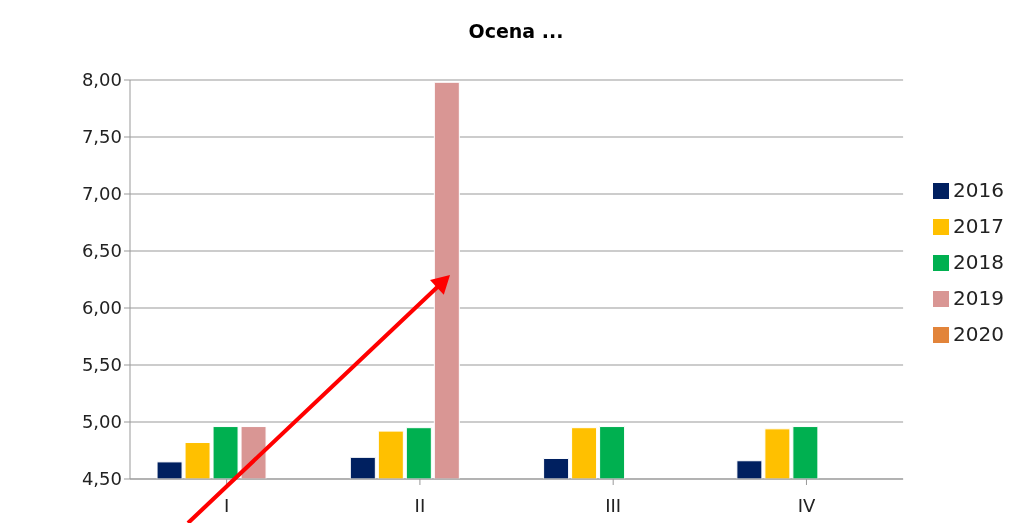 Image resolution: width=1032 pixels, height=523 pixels. Describe the element at coordinates (978, 261) in the screenshot. I see `legend-label: 2018` at that location.